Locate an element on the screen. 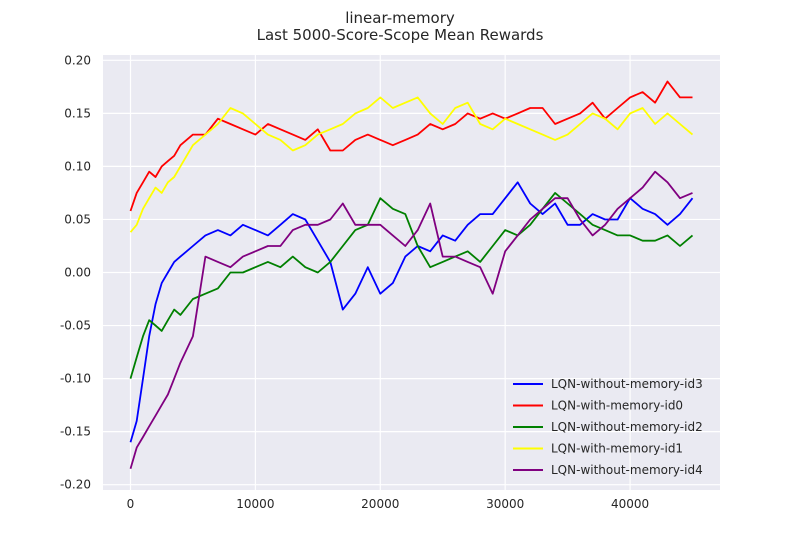 This screenshot has width=800, height=550. chart-subtitle: Last 5000-Score-Scope Mean Rewards is located at coordinates (400, 35).